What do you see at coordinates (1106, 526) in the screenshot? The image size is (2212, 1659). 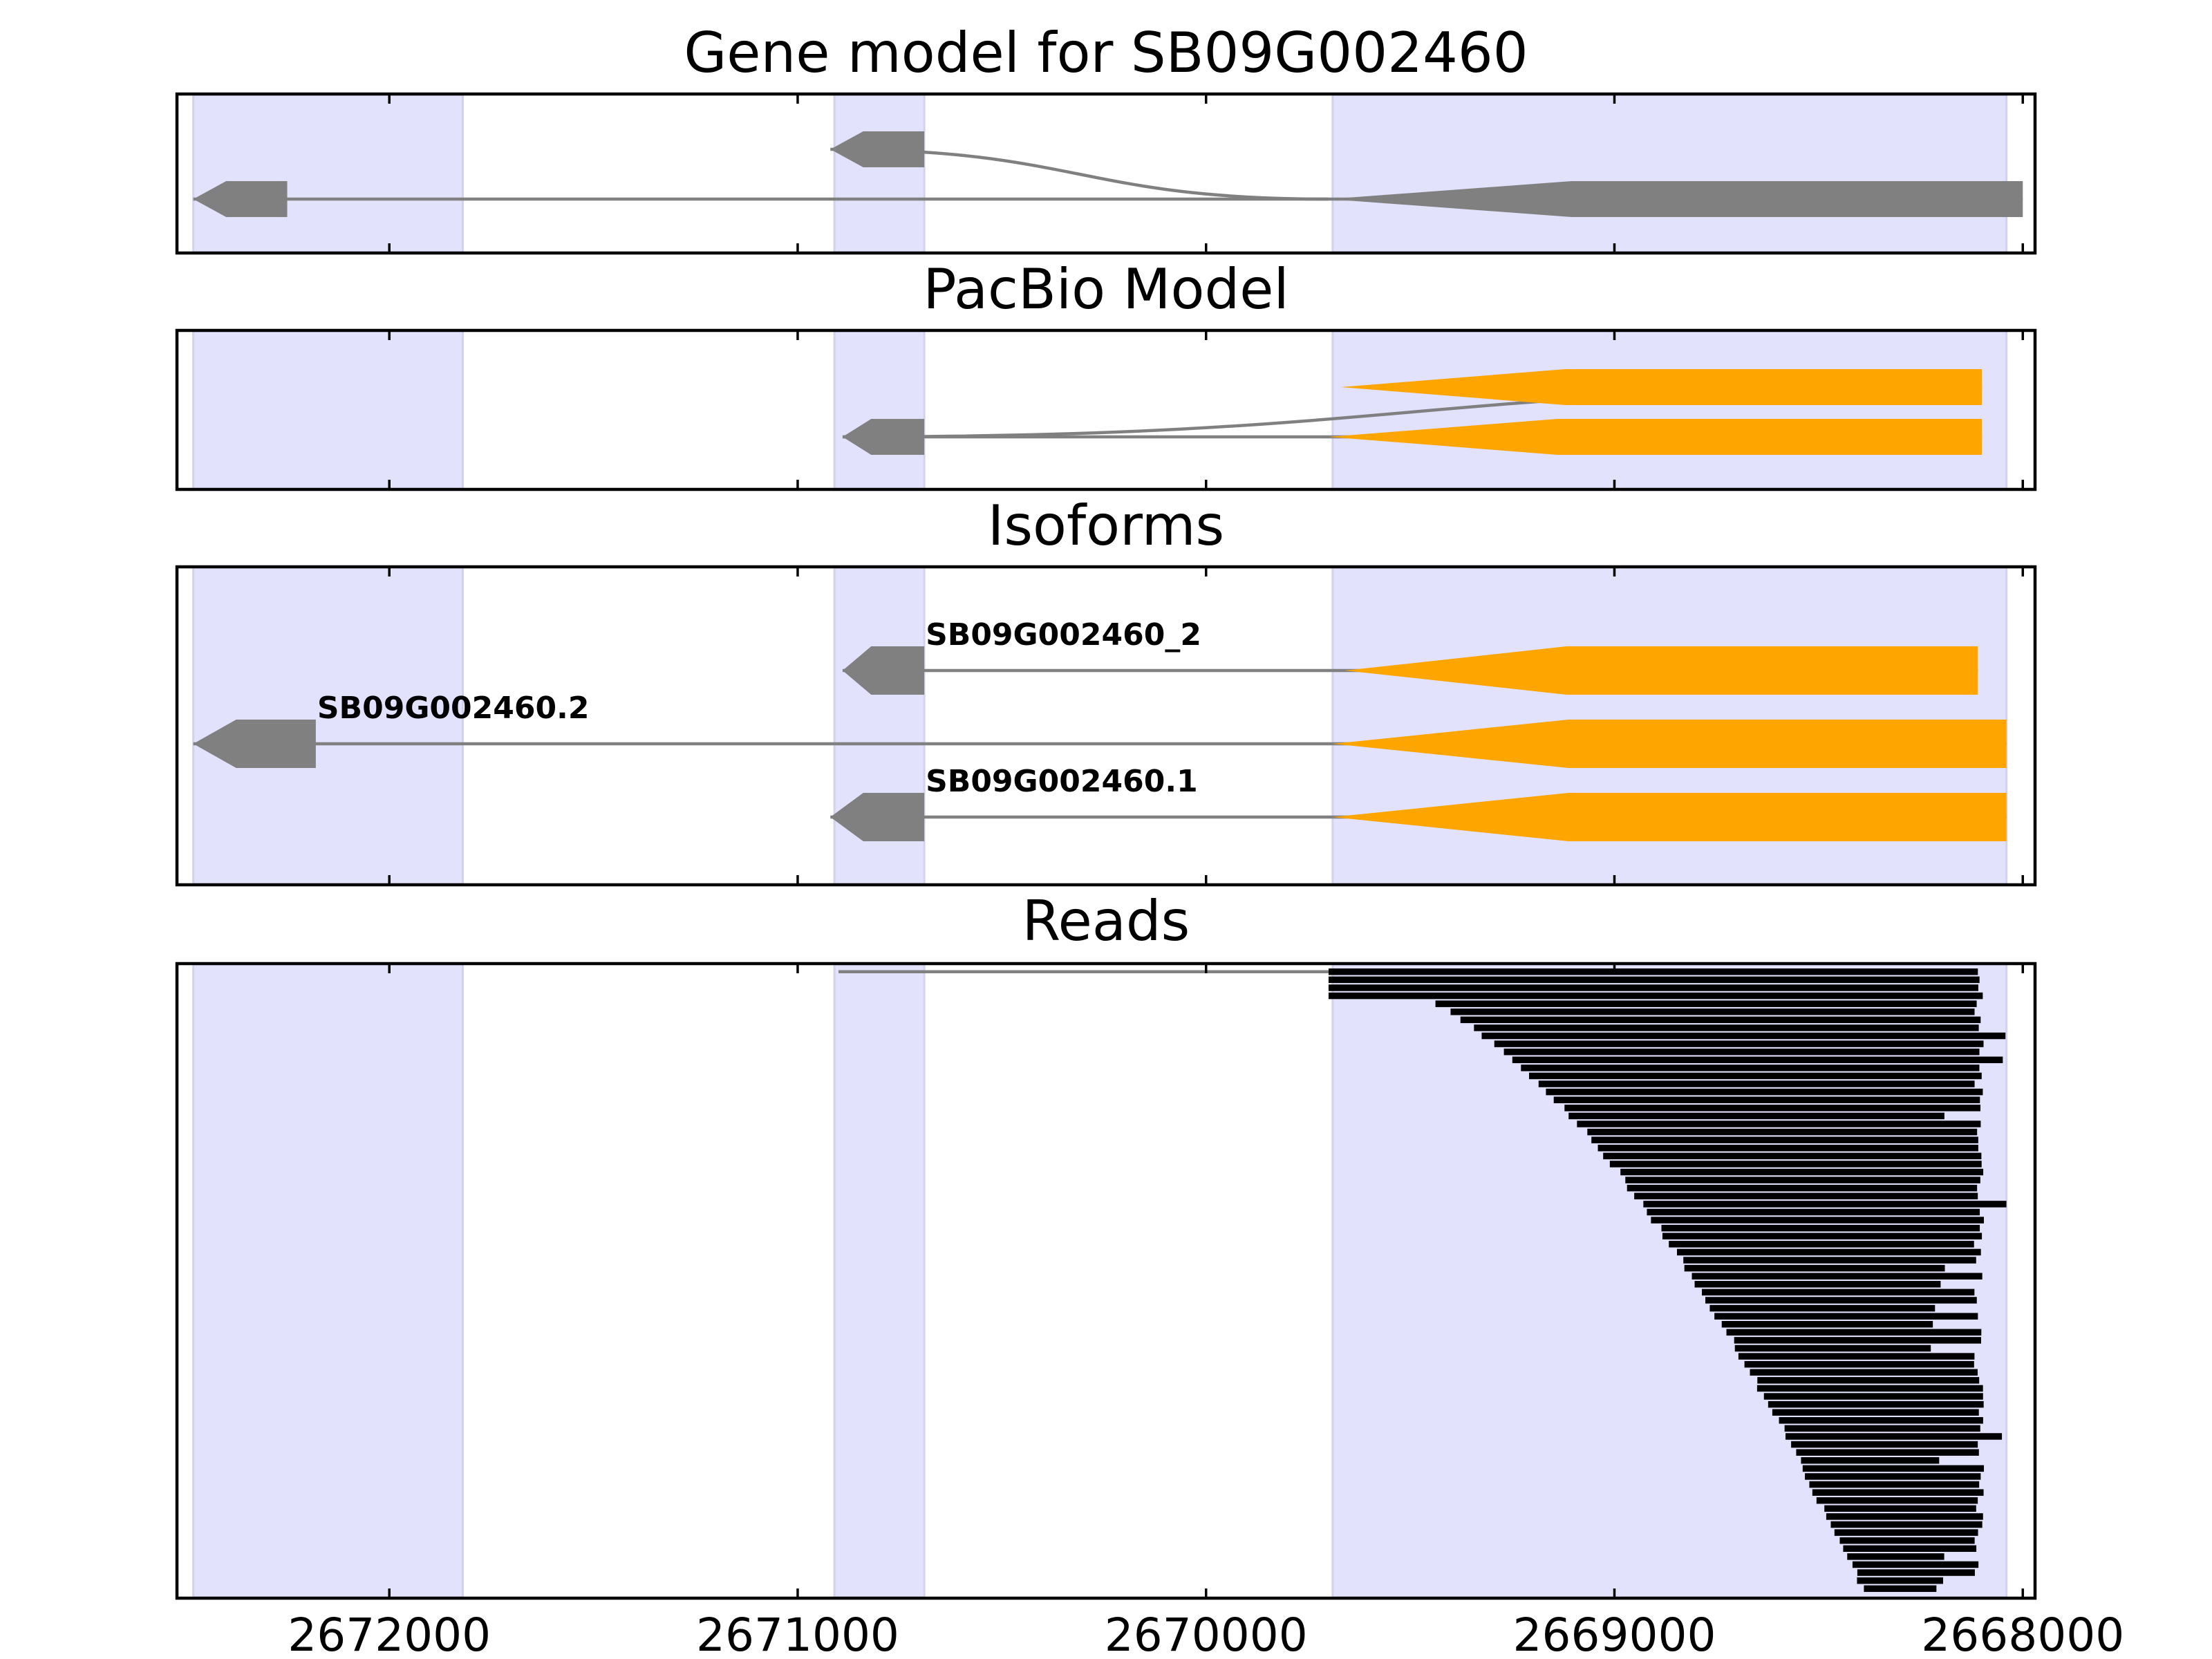 I see `isoforms-title: Isoforms` at bounding box center [1106, 526].